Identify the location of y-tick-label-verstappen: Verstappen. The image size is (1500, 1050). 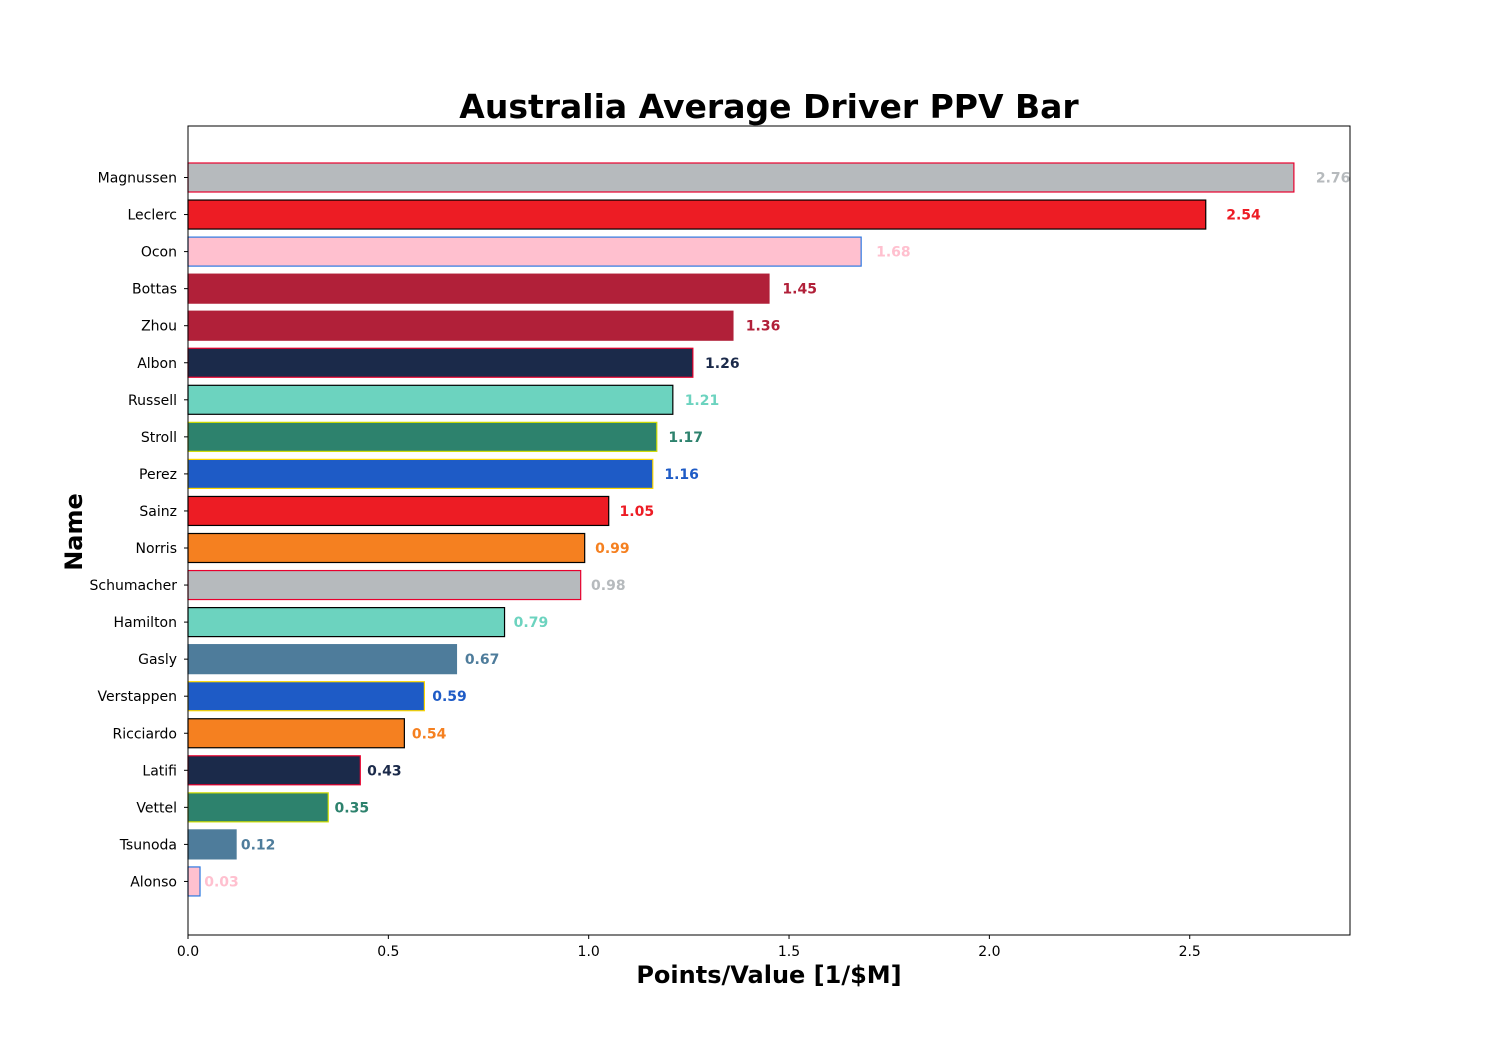
(137, 697).